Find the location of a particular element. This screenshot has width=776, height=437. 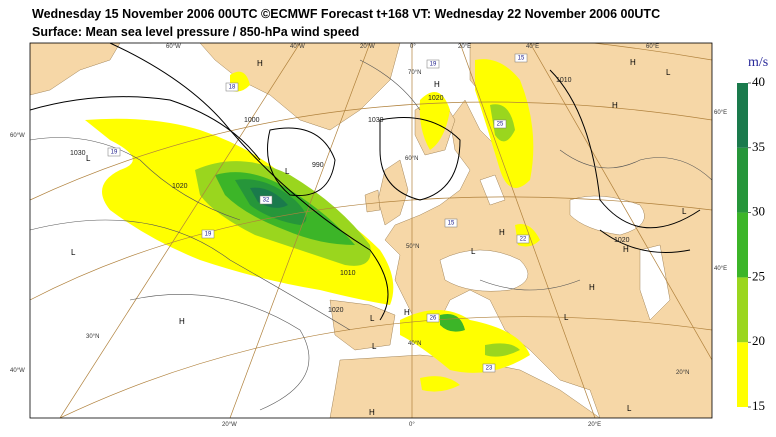

wind-label: 26 is located at coordinates (433, 319).